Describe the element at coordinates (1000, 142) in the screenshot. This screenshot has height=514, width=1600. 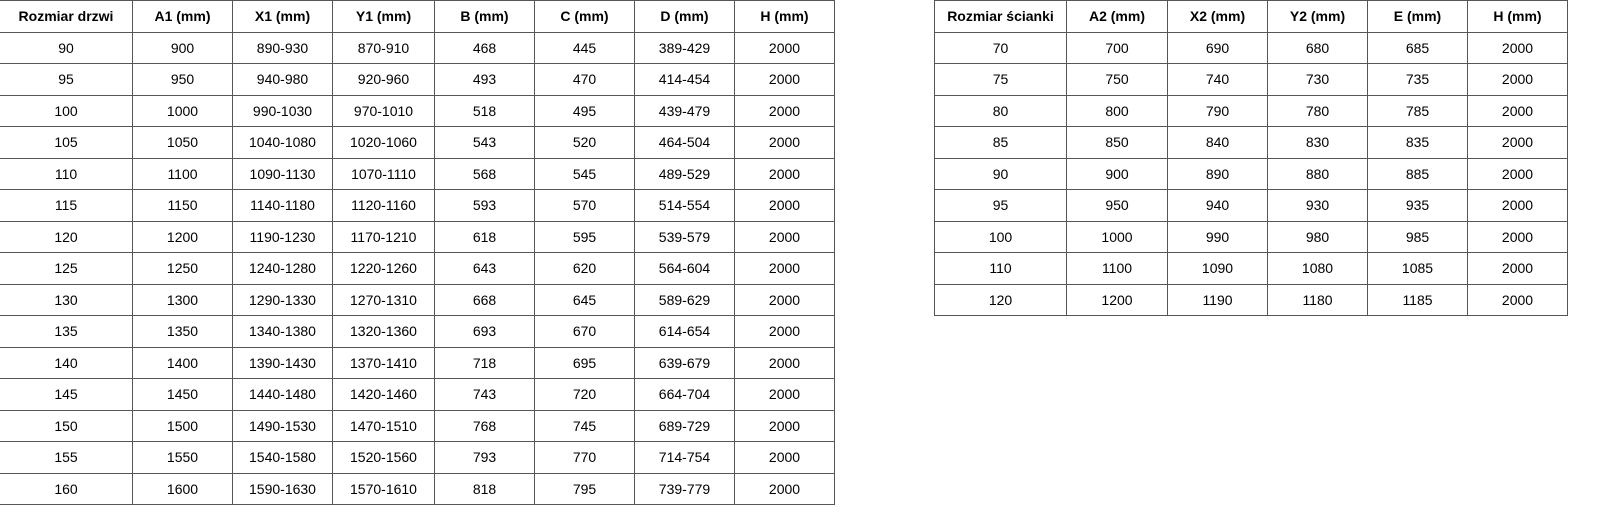
I see `table-cell: 85` at that location.